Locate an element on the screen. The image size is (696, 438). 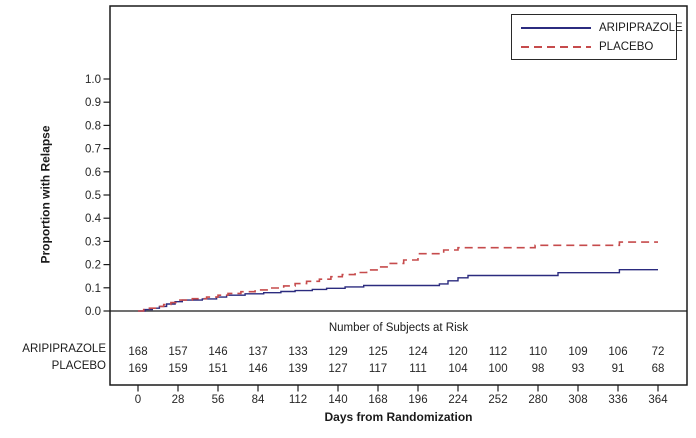
y-tick-label: 0.8 is located at coordinates (93, 126).